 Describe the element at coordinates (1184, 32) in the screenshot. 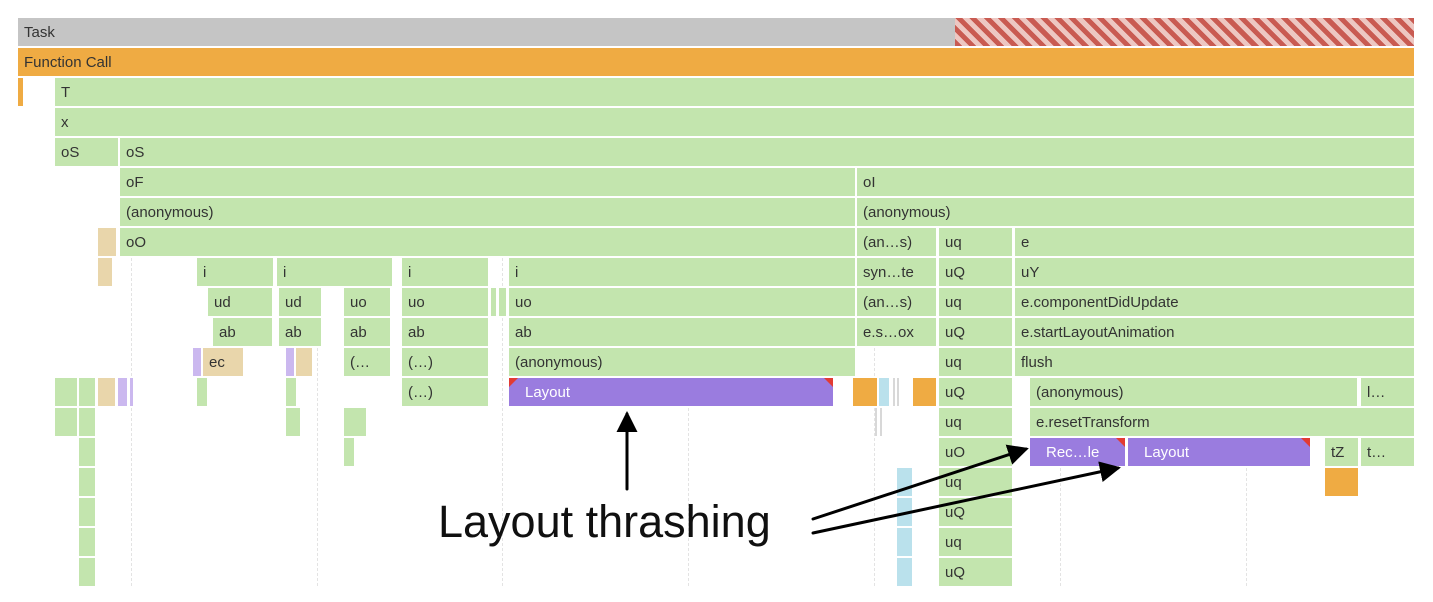

I see `long-task-overrun-stripes` at that location.